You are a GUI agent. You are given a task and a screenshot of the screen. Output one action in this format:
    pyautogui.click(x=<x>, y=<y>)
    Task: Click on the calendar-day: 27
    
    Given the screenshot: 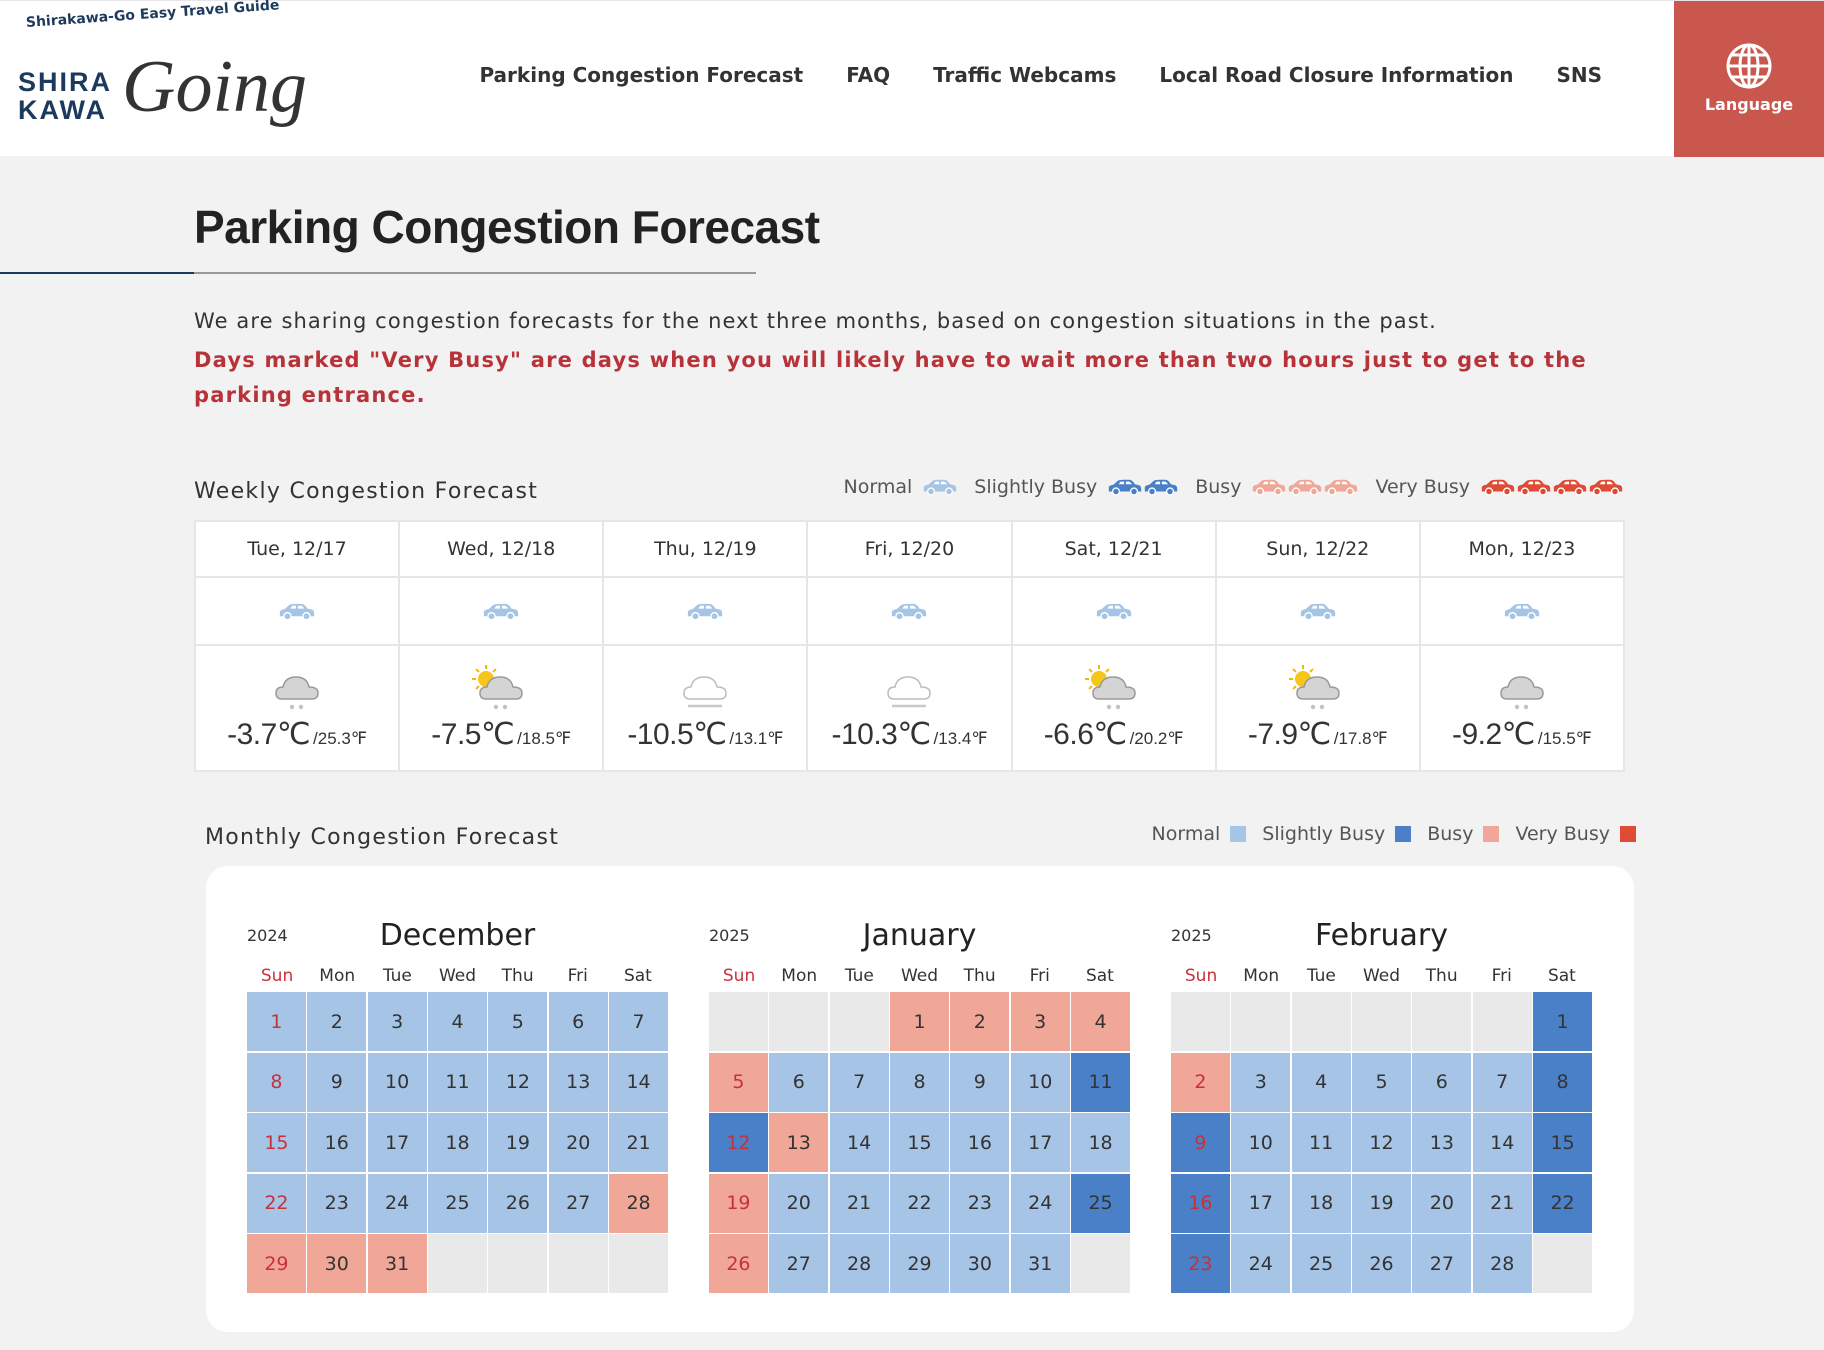 What is the action you would take?
    pyautogui.click(x=1442, y=1263)
    